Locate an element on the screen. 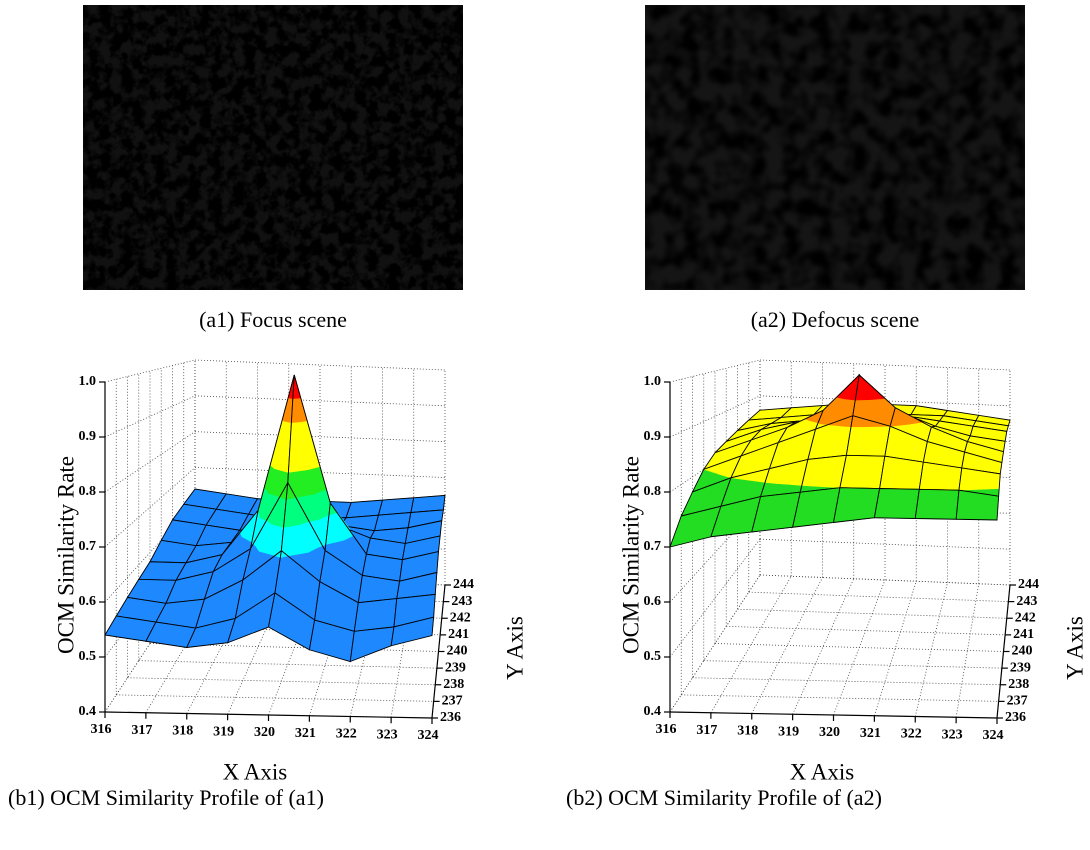 The height and width of the screenshot is (850, 1090). image-a1 is located at coordinates (273, 147).